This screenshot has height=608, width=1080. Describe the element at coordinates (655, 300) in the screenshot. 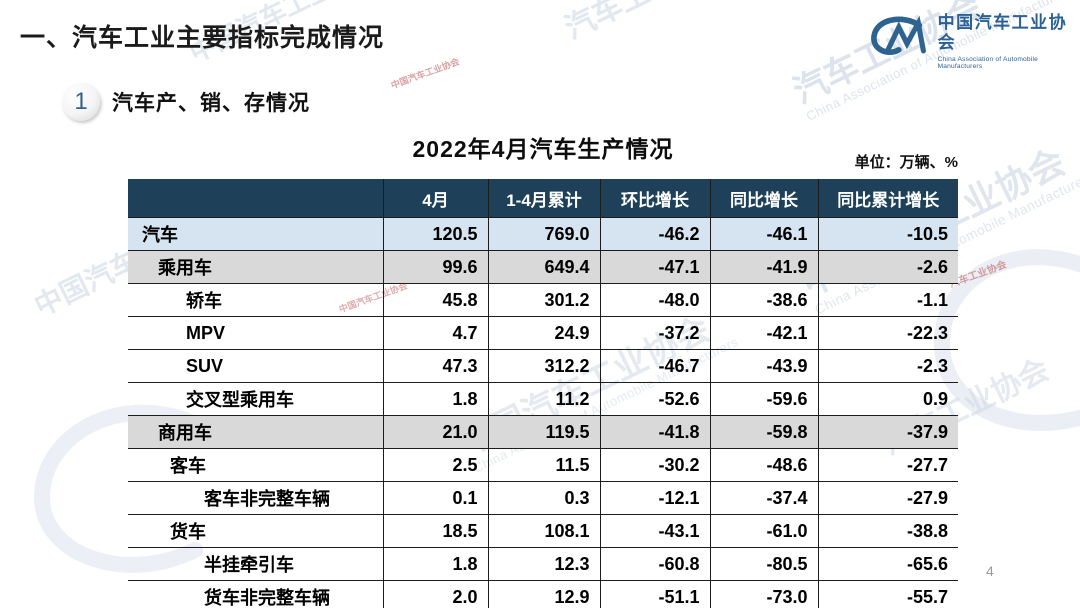

I see `cell: -48.0` at that location.